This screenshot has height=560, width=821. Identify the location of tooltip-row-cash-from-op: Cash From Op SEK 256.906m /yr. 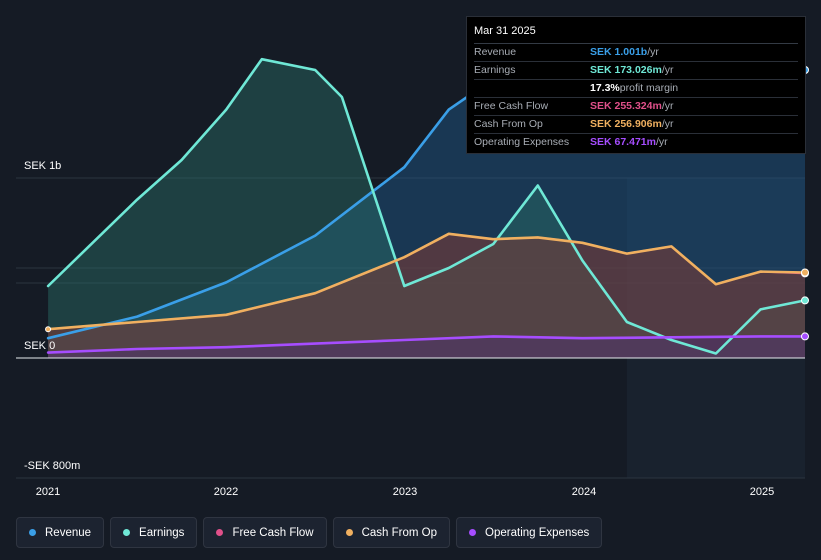
(636, 125).